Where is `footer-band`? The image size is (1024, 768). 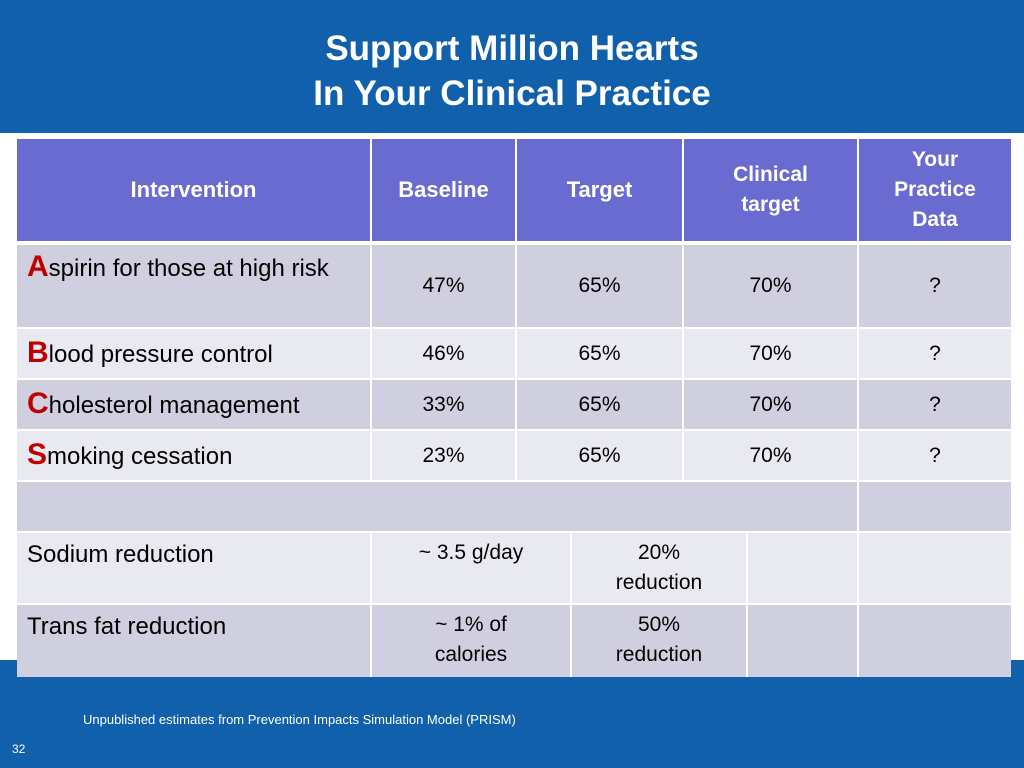
footer-band is located at coordinates (512, 714).